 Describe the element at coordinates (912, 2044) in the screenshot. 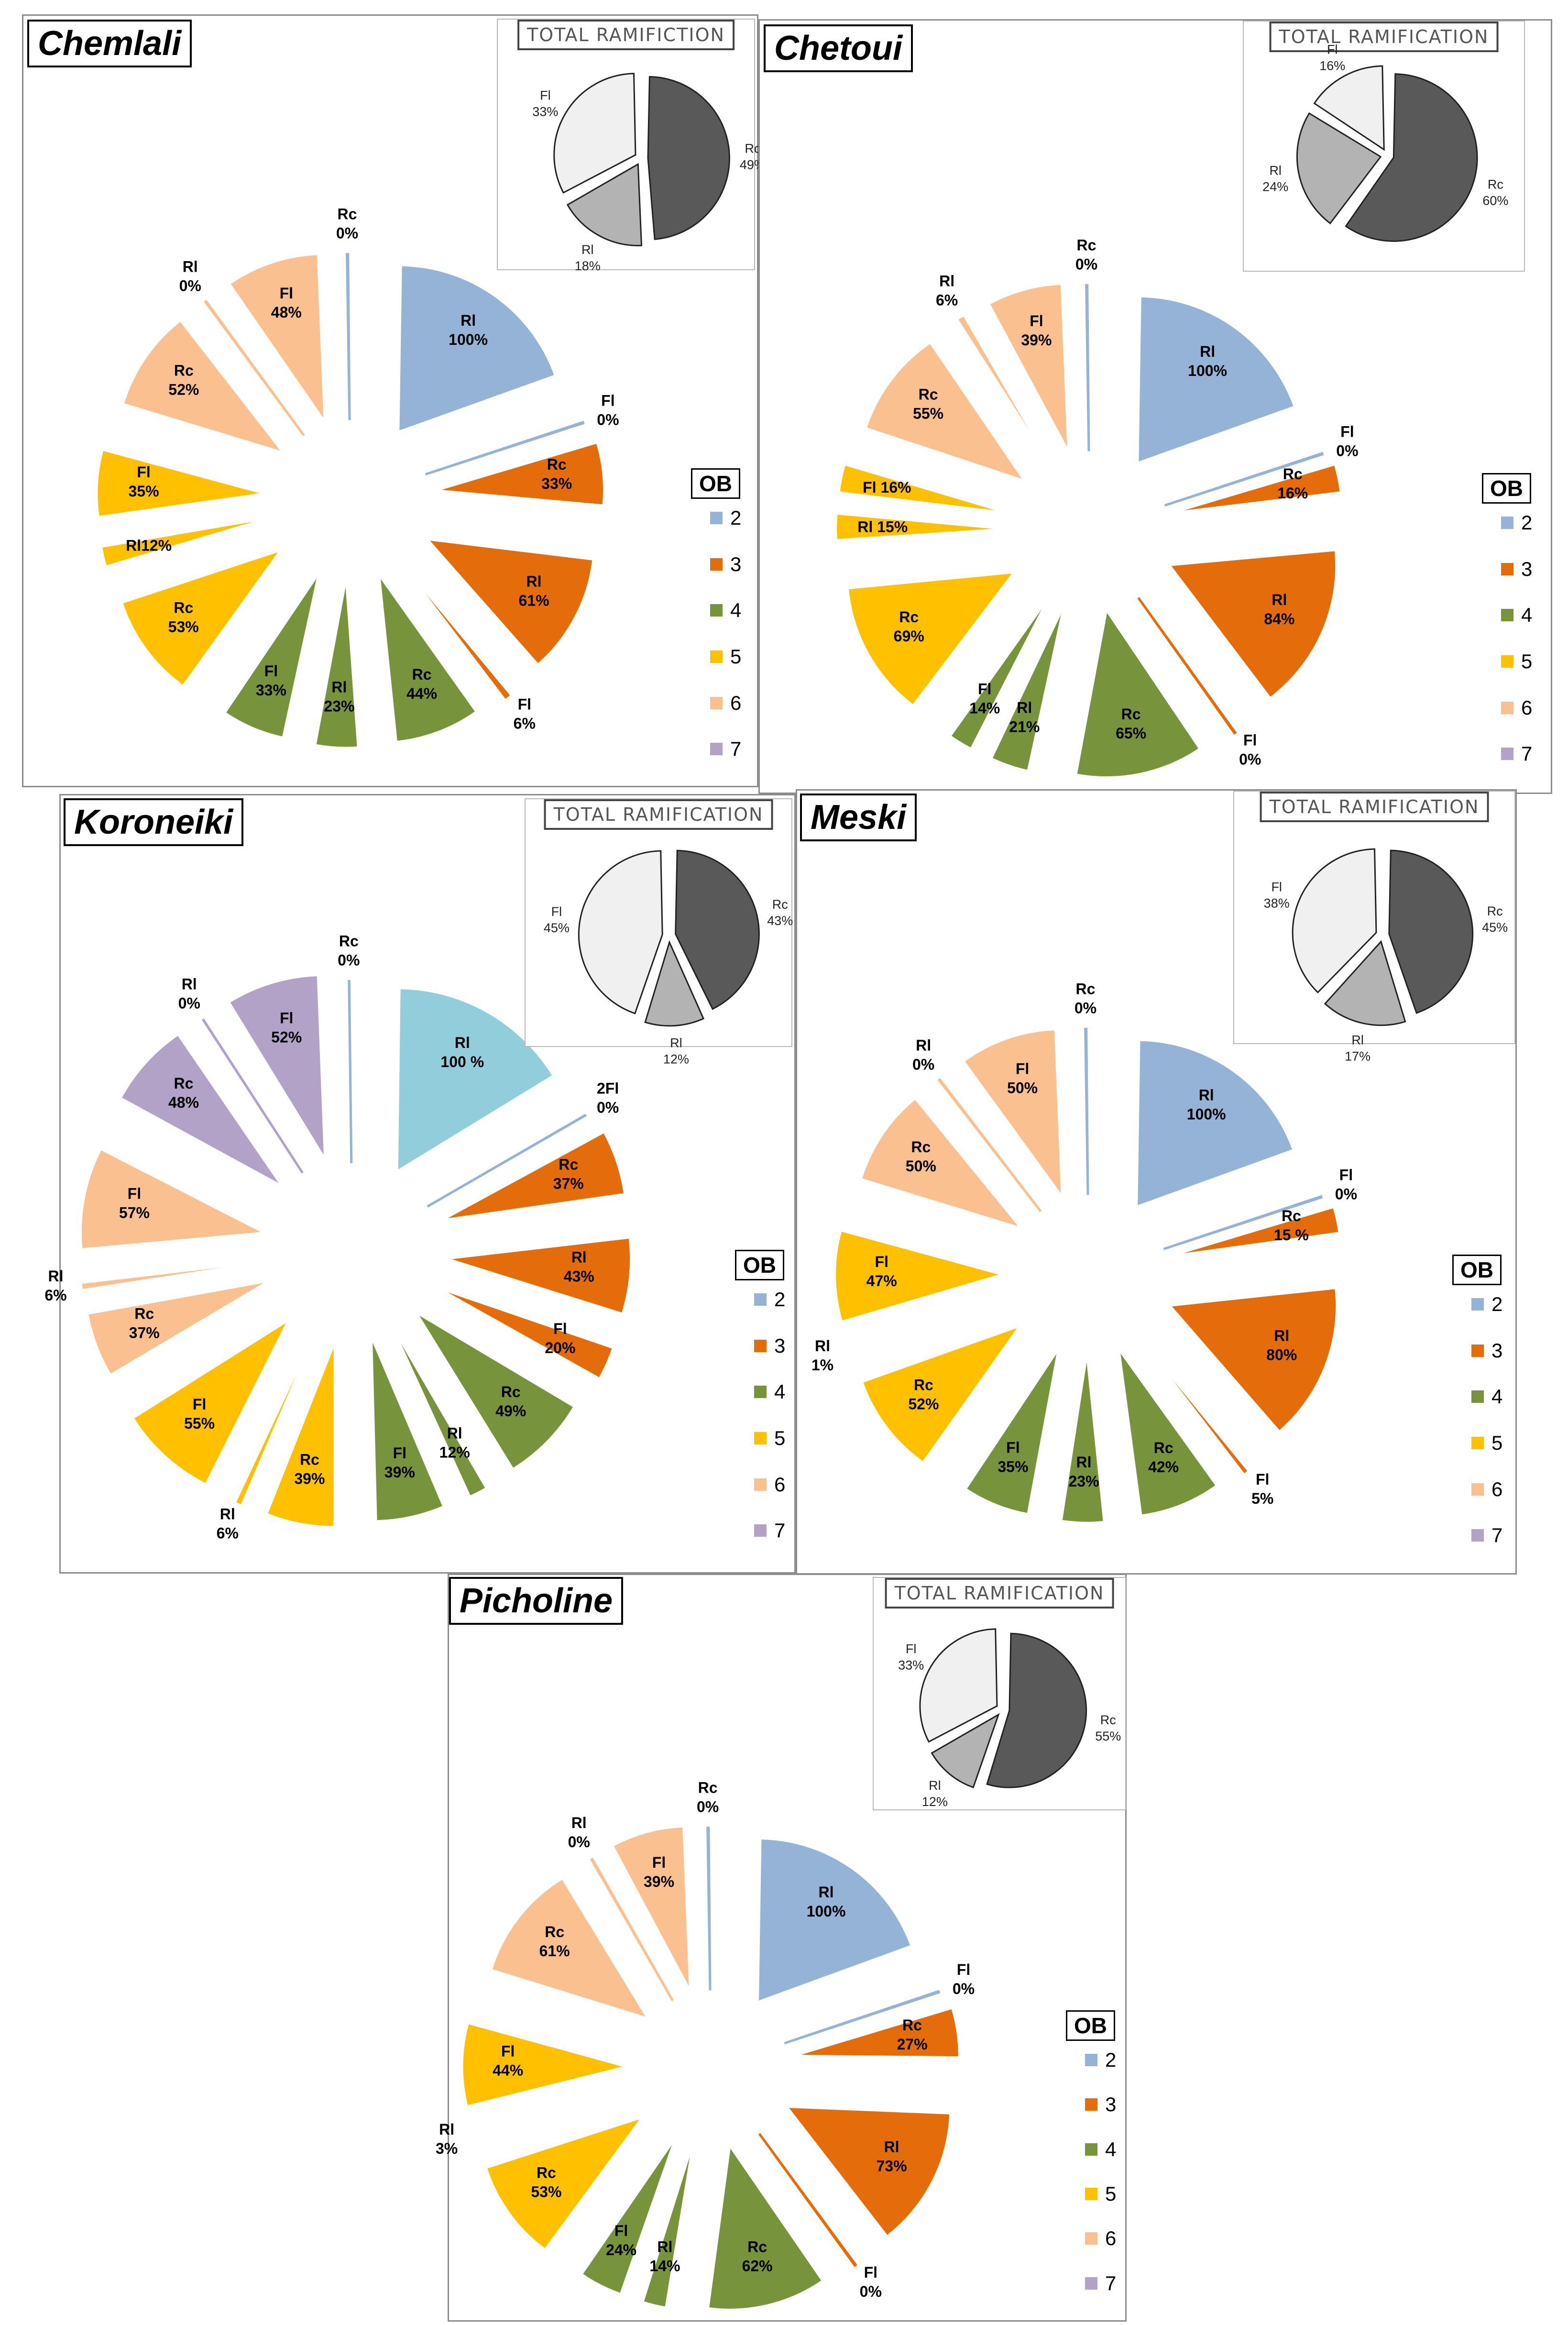

I see `slice-percent: 27%` at that location.